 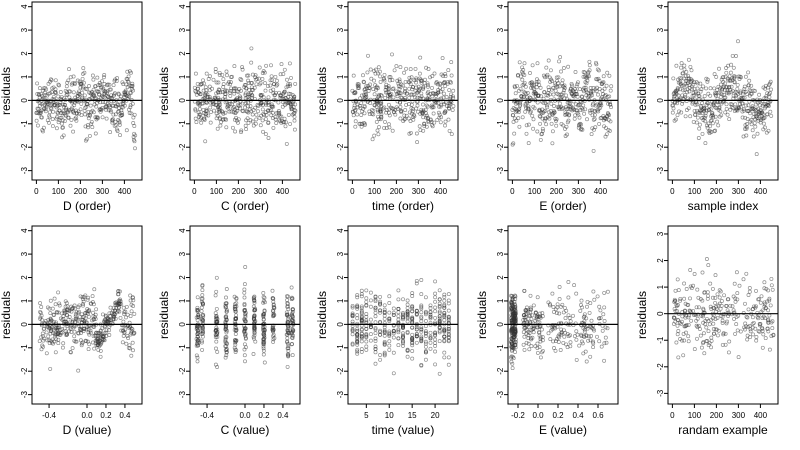 I want to click on y-axis-label: residuals, so click(x=642, y=315).